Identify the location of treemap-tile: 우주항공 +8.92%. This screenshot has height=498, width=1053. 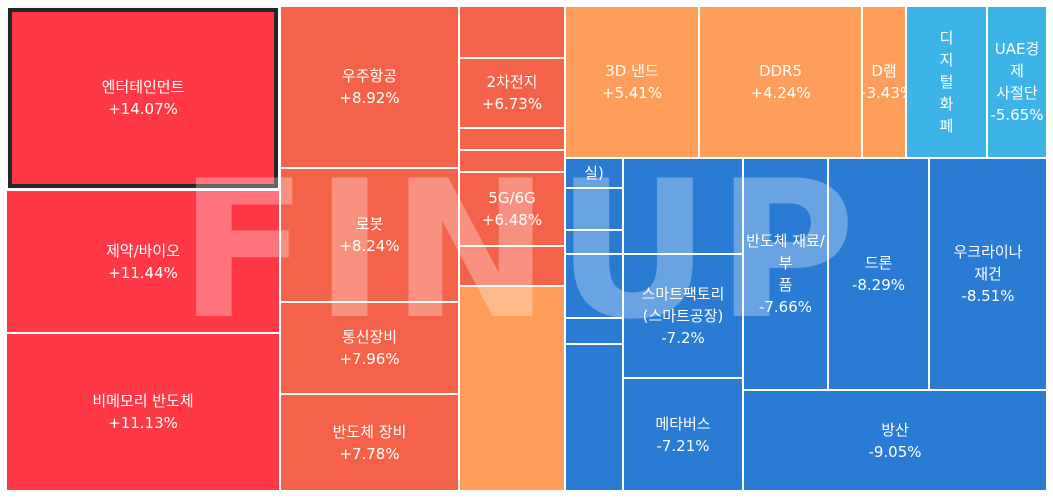
(369, 87).